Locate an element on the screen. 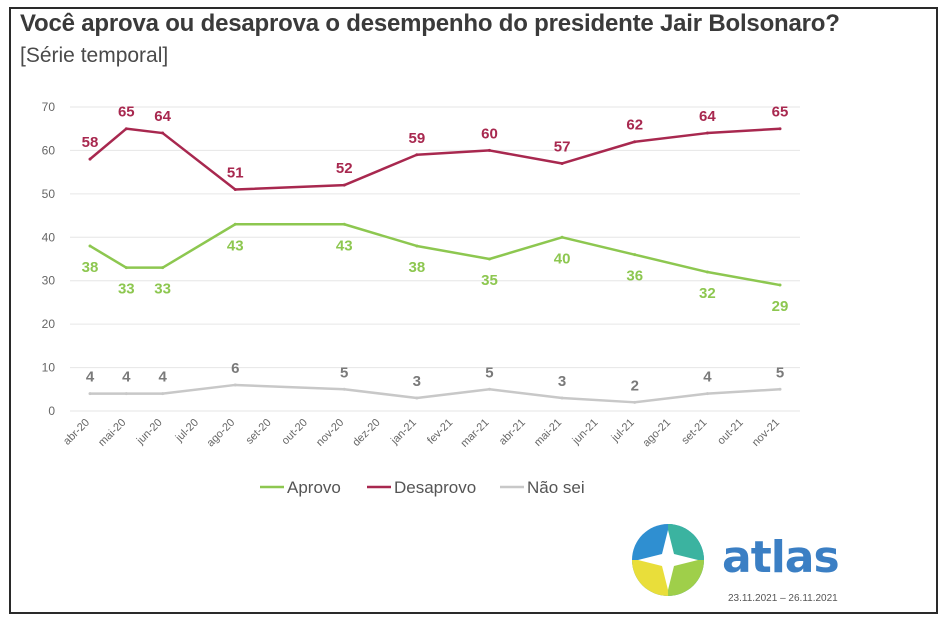 Image resolution: width=949 pixels, height=624 pixels. legend-label: Aprovo is located at coordinates (314, 487).